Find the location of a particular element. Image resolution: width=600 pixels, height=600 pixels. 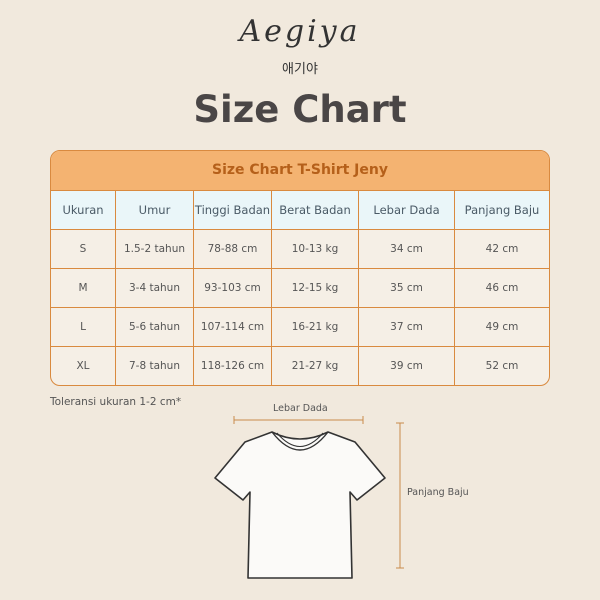

column-header: Umur is located at coordinates (155, 210).